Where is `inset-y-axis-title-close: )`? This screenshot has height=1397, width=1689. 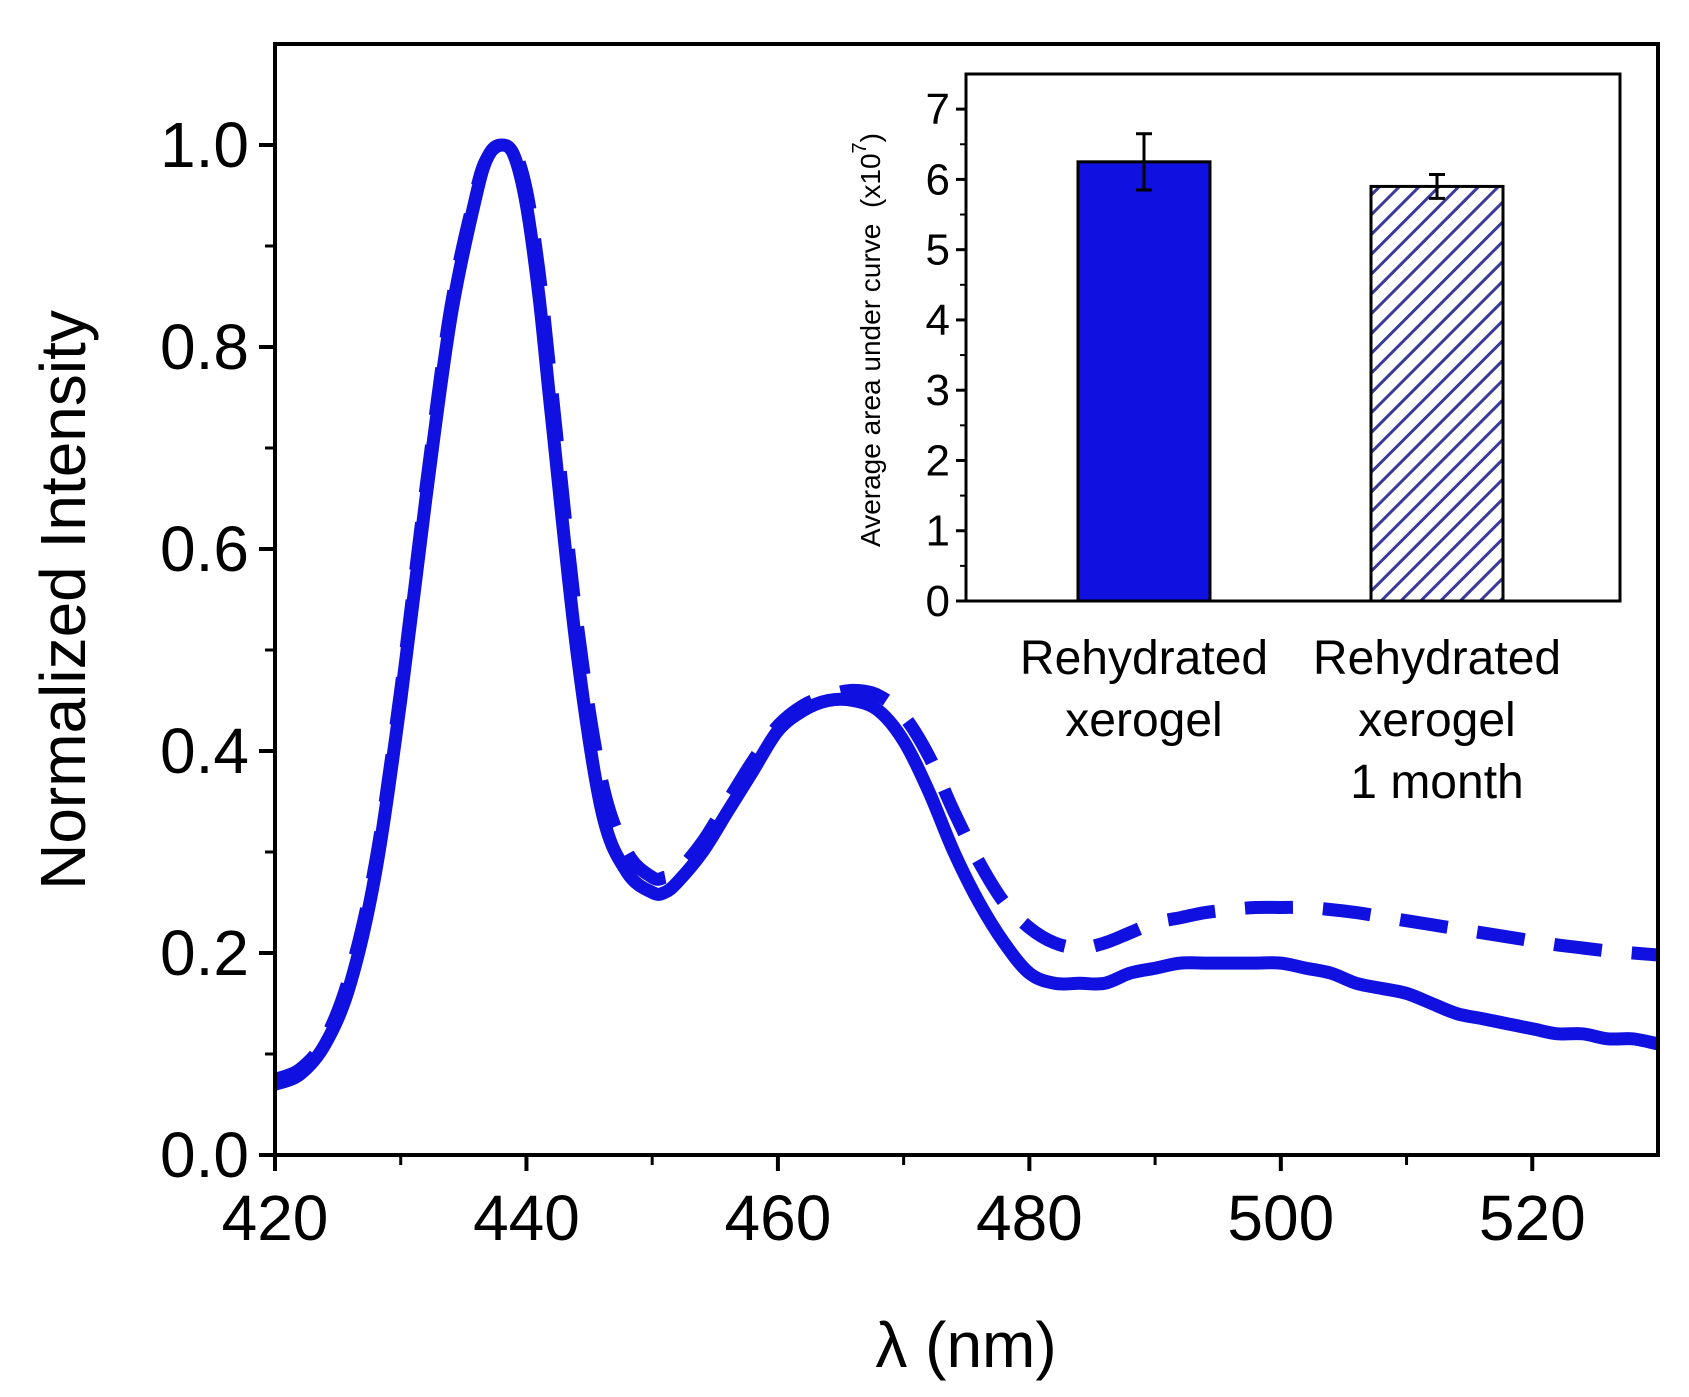
inset-y-axis-title-close: ) is located at coordinates (870, 137).